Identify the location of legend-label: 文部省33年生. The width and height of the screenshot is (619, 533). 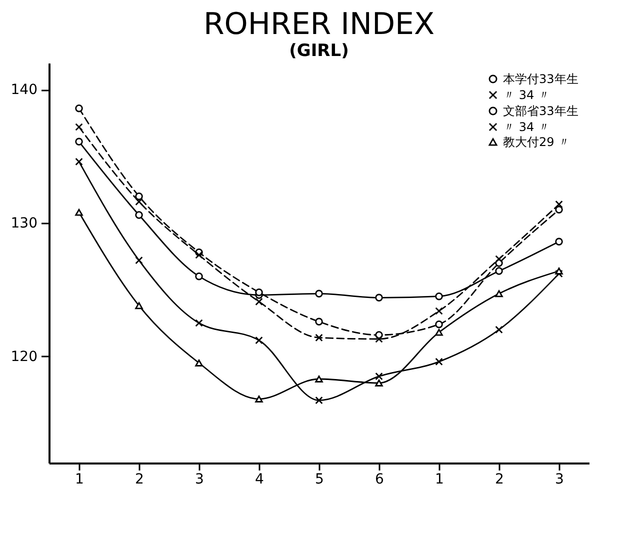
(540, 111).